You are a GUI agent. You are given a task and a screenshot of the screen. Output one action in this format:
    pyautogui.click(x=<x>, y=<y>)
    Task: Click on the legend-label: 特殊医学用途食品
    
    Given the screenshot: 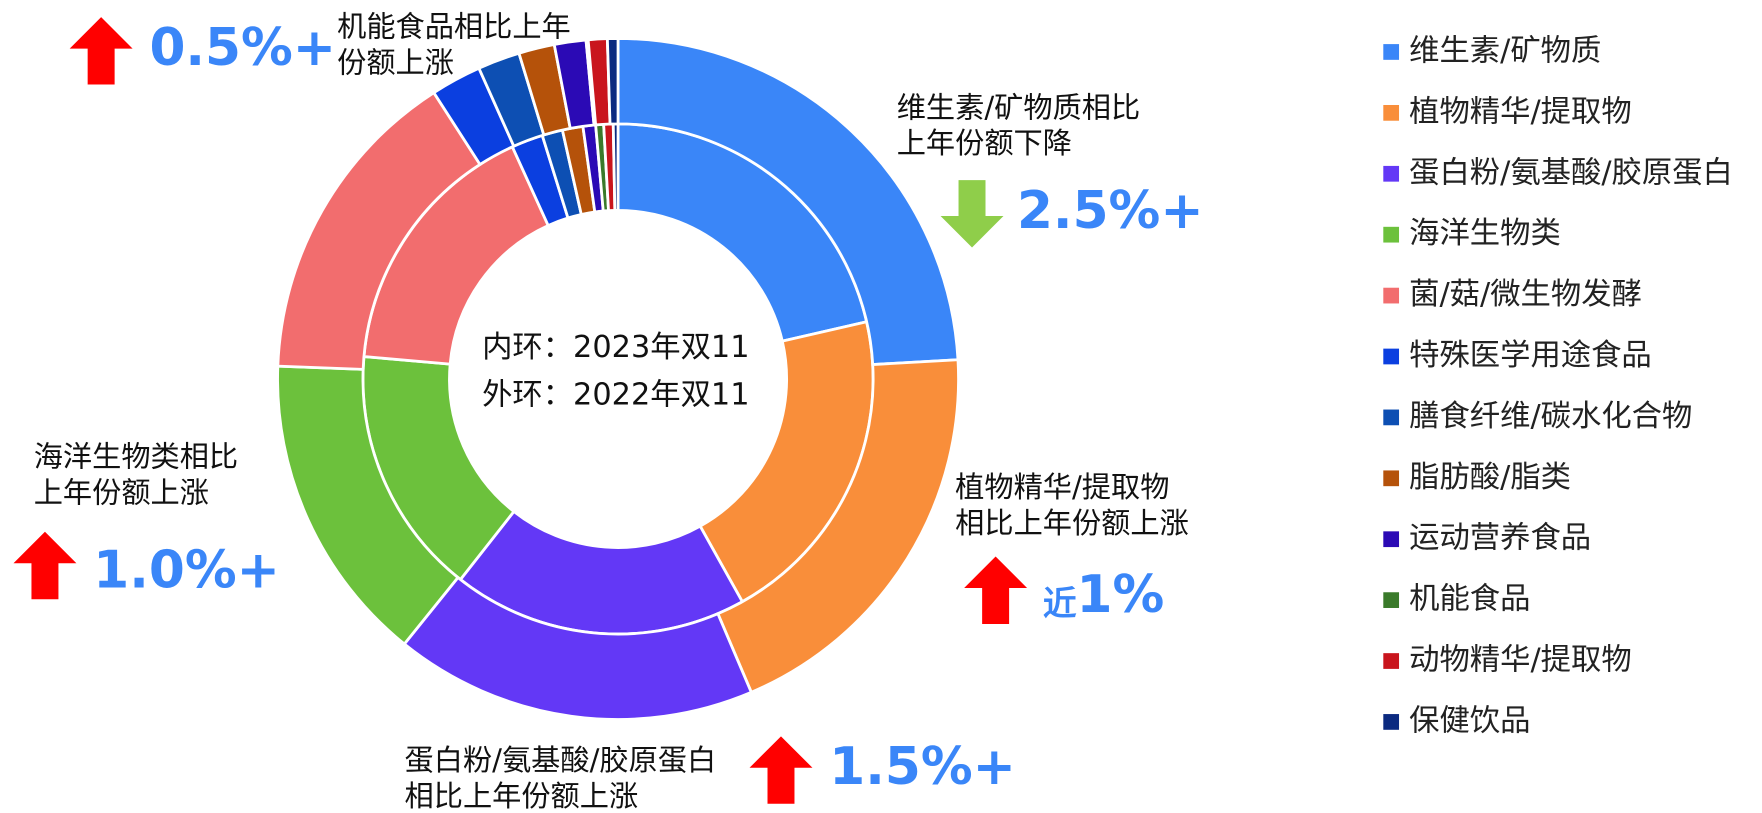 What is the action you would take?
    pyautogui.click(x=1530, y=355)
    